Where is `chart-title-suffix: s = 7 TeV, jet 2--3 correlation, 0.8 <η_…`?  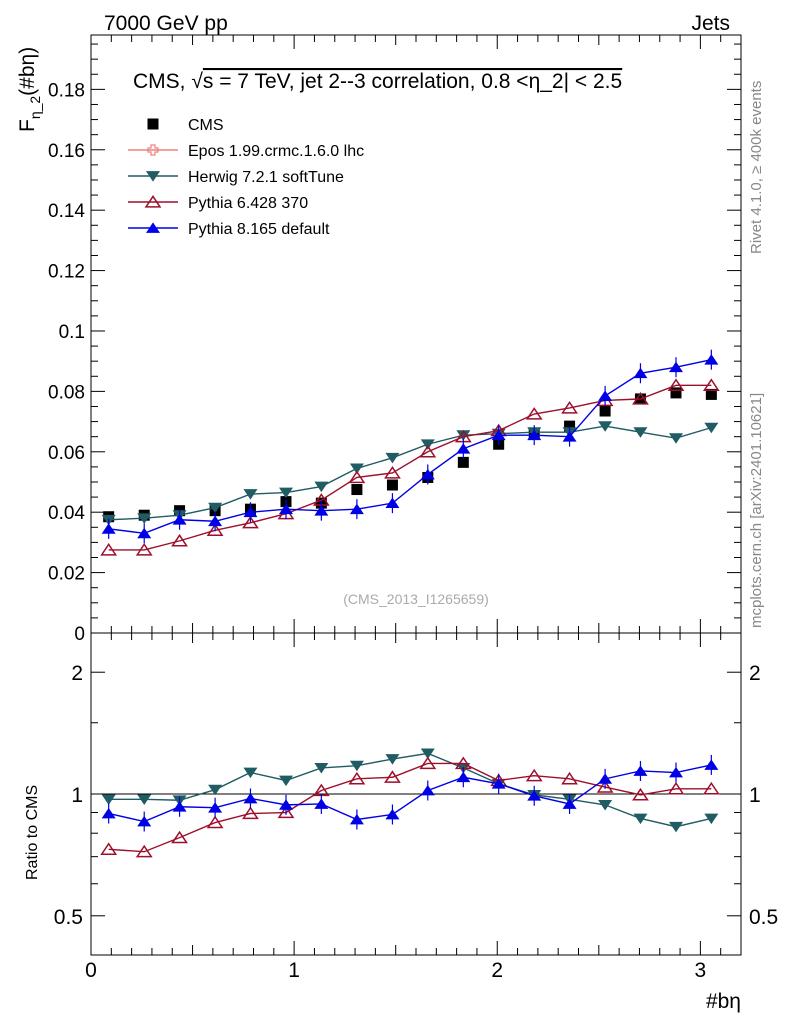
chart-title-suffix: s = 7 TeV, jet 2--3 correlation, 0.8 <η_… is located at coordinates (412, 81).